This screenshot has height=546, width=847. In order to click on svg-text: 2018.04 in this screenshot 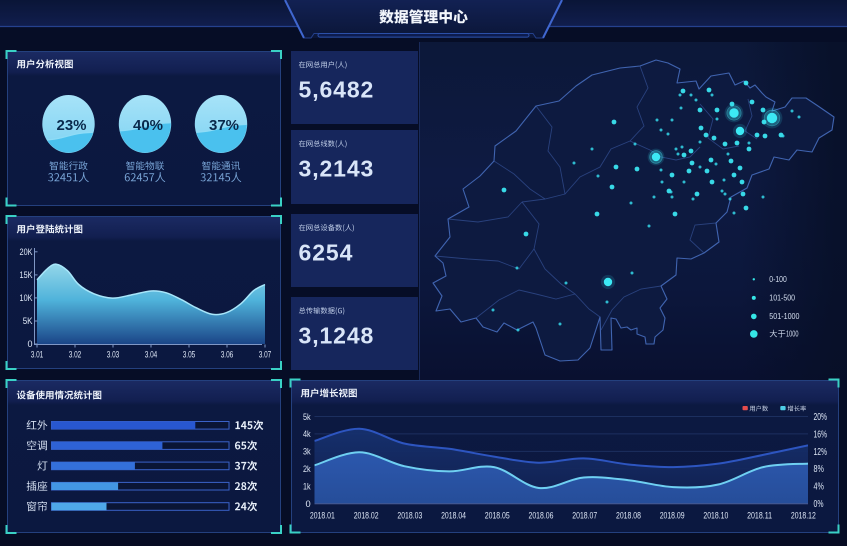, I will do `click(453, 515)`.